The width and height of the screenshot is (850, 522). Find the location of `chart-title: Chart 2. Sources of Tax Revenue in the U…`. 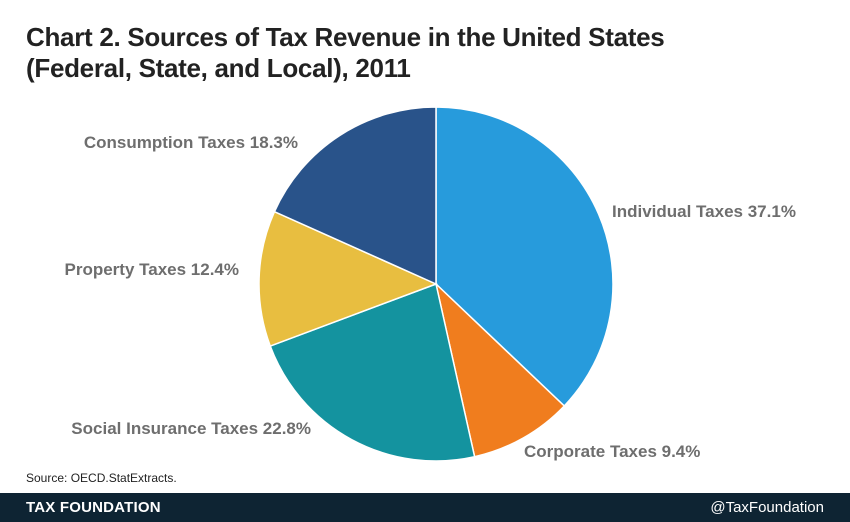

chart-title: Chart 2. Sources of Tax Revenue in the U… is located at coordinates (426, 53).